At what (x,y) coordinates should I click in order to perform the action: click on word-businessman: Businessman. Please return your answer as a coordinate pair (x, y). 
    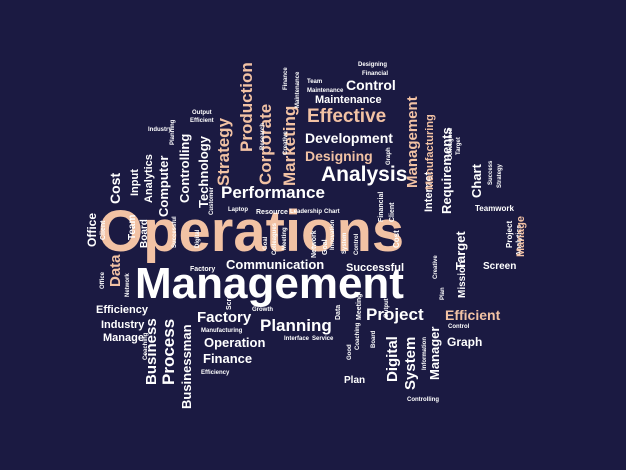
    Looking at the image, I should click on (186, 366).